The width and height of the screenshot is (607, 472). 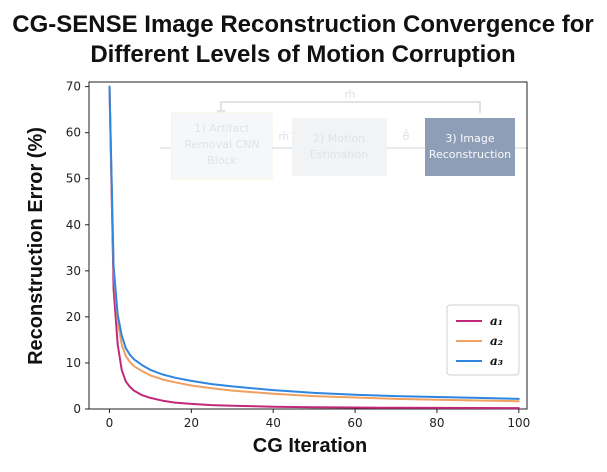 What do you see at coordinates (77, 409) in the screenshot?
I see `y-tick-label: 0` at bounding box center [77, 409].